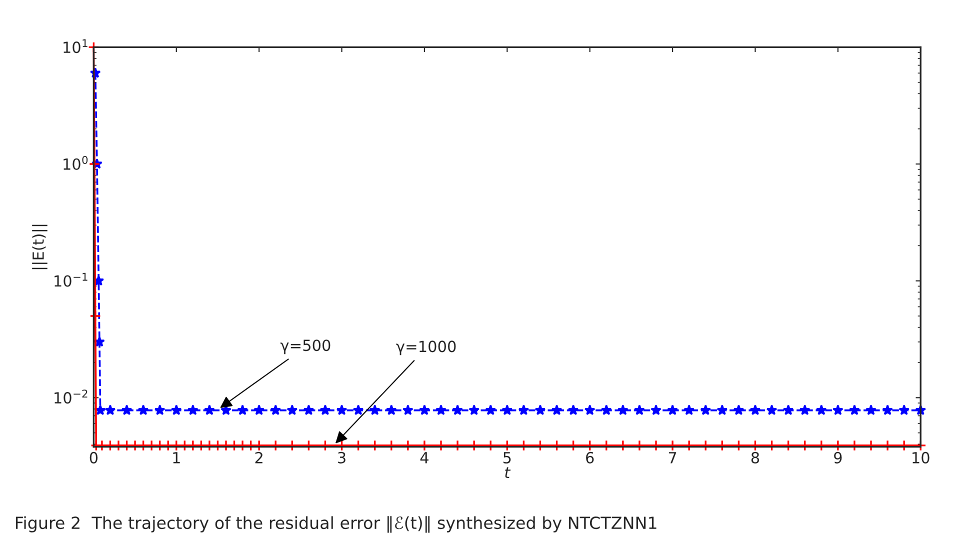 The image size is (956, 555). I want to click on caption: Figure 2 The trajectory of the residual error ‖ℰ(t)‖ synthesized by NTCTZNN1, so click(336, 524).